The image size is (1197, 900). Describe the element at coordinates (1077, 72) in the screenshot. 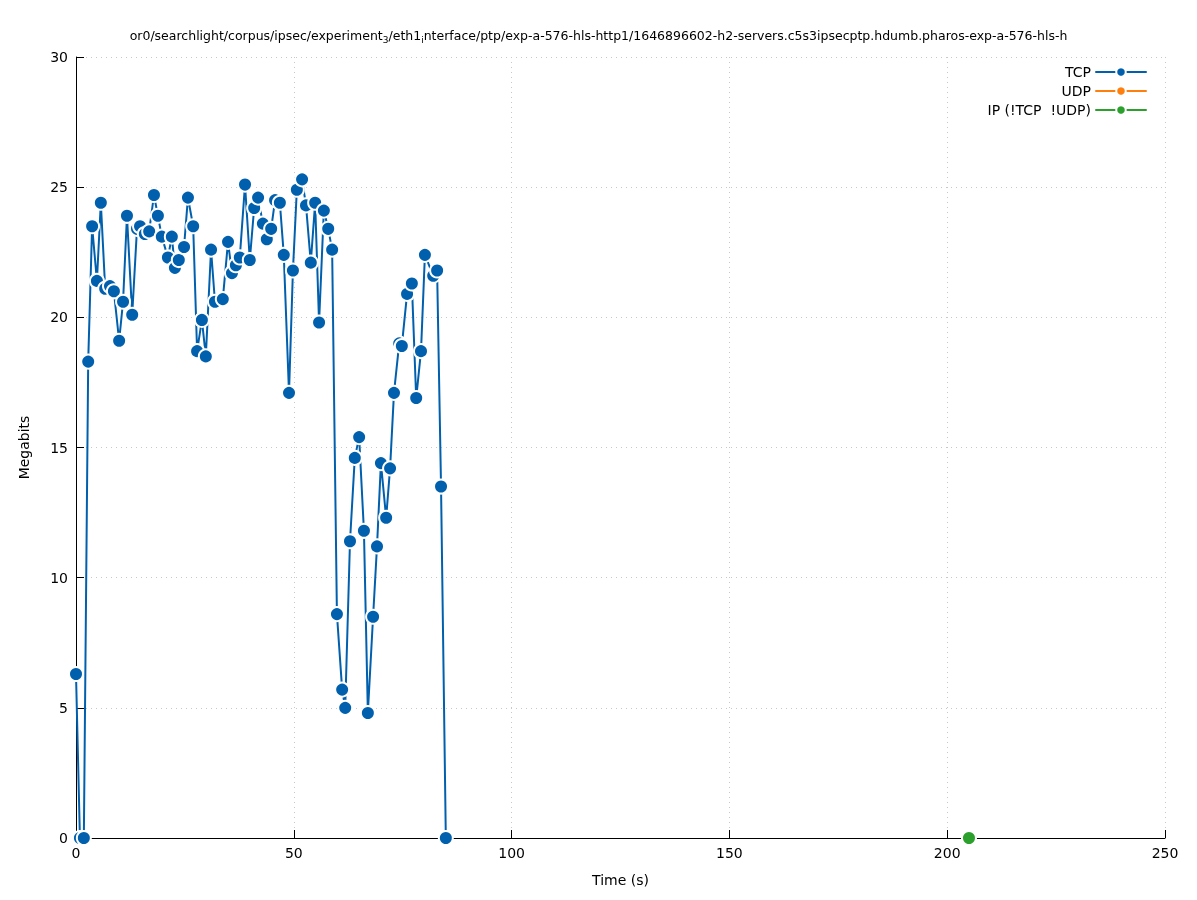

I see `legend-label: TCP` at that location.